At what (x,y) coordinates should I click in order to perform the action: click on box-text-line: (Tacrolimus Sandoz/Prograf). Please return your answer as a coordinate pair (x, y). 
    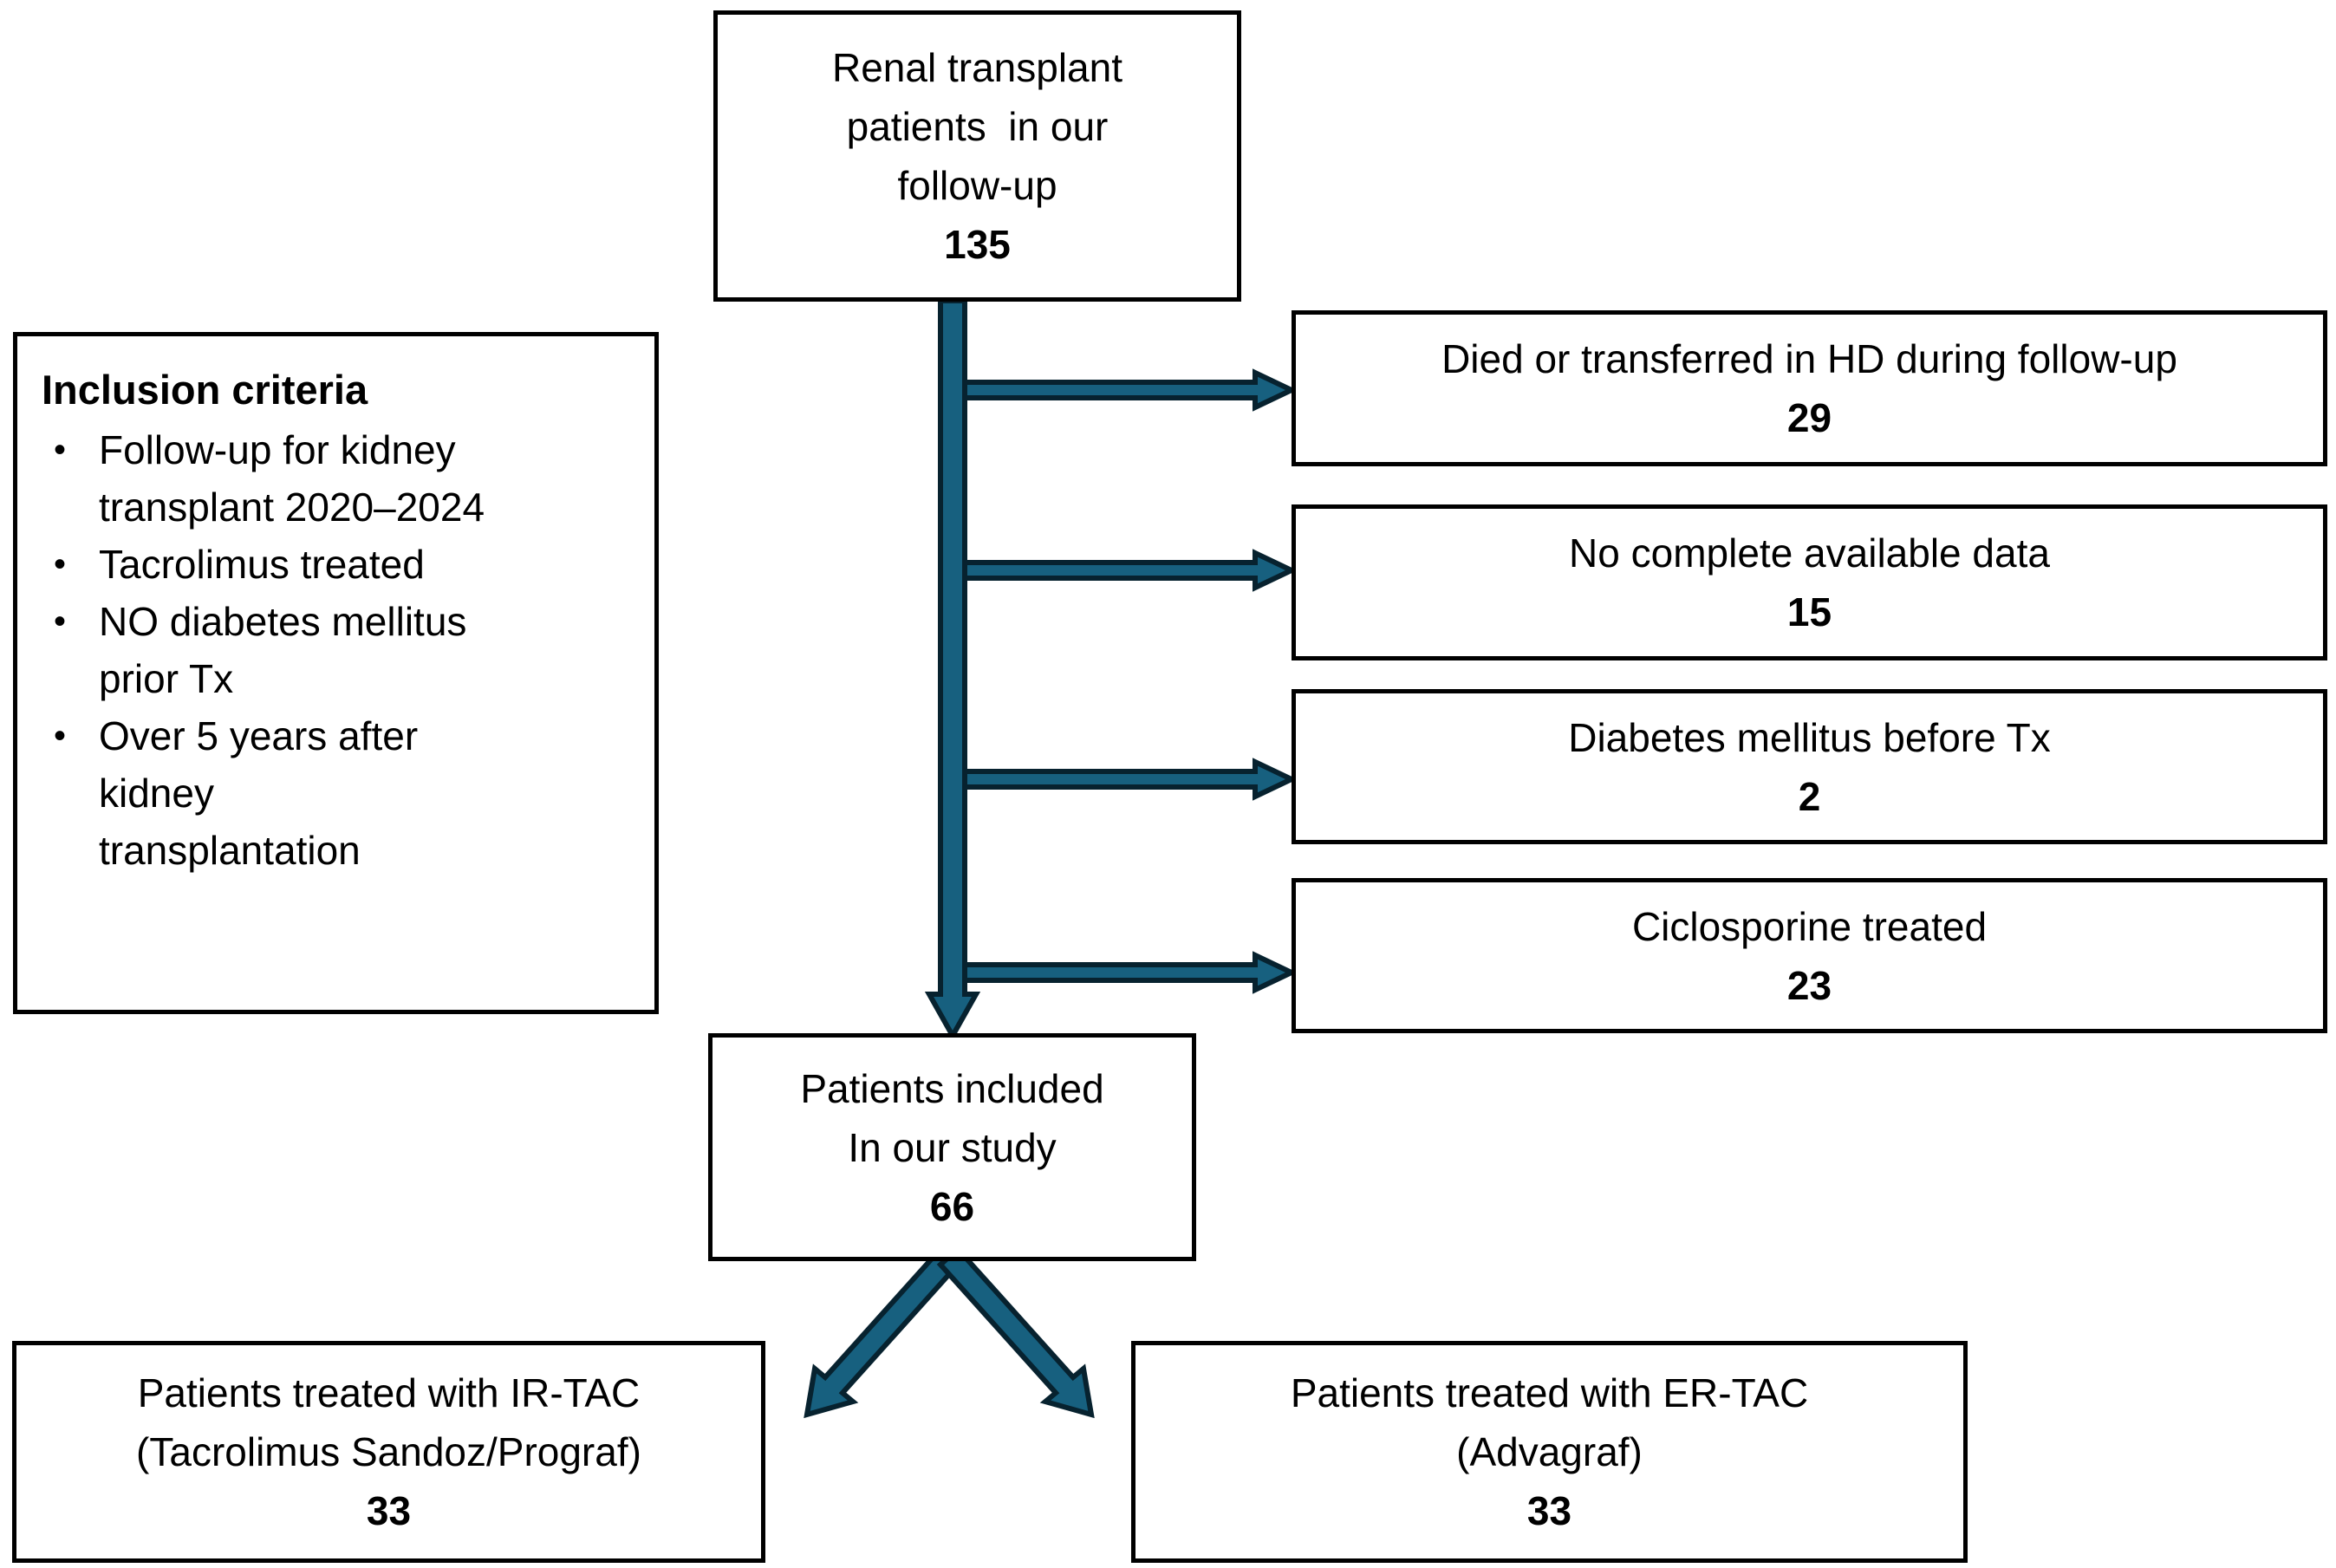
    Looking at the image, I should click on (388, 1451).